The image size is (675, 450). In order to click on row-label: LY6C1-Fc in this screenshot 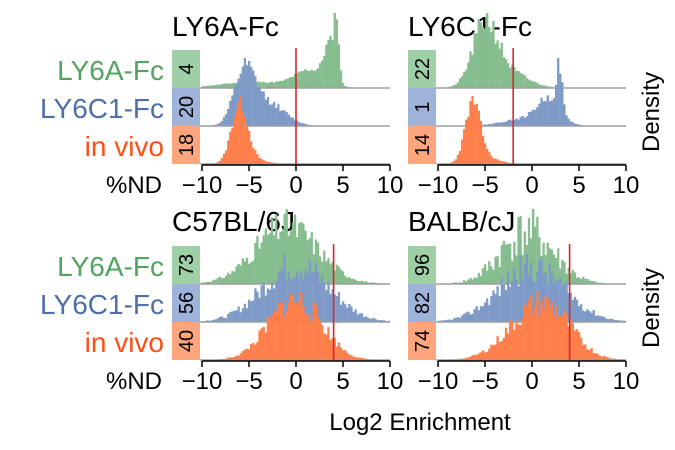, I will do `click(102, 108)`.